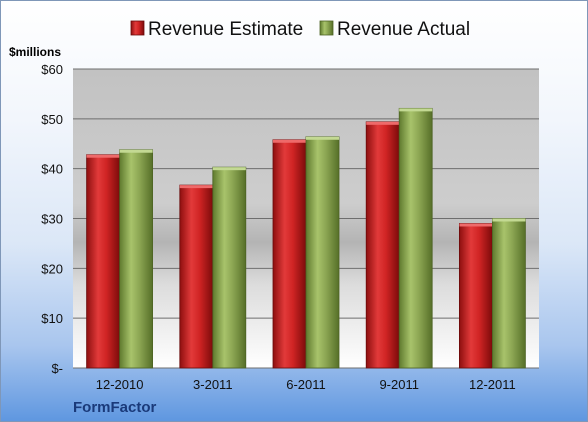 The width and height of the screenshot is (588, 422). I want to click on y-tick-label: $20, so click(52, 268).